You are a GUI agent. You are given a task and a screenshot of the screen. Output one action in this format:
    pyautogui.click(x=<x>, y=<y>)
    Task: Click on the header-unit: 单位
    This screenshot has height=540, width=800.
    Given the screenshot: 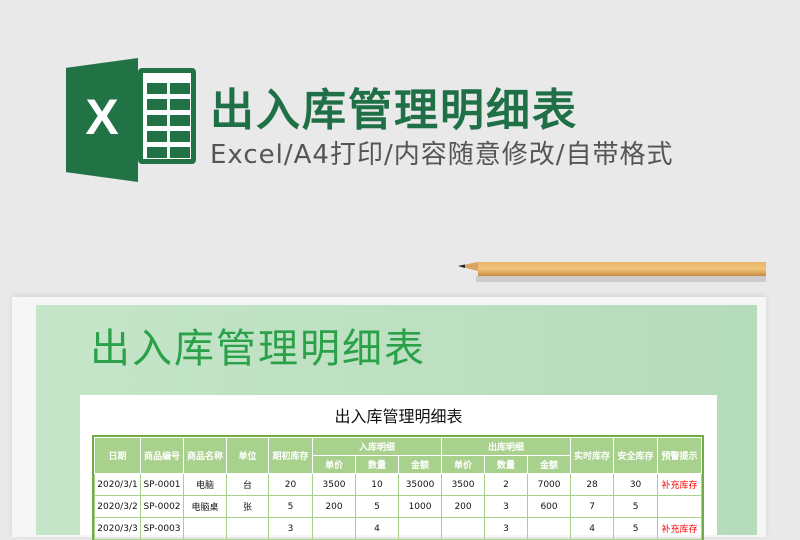 What is the action you would take?
    pyautogui.click(x=247, y=455)
    